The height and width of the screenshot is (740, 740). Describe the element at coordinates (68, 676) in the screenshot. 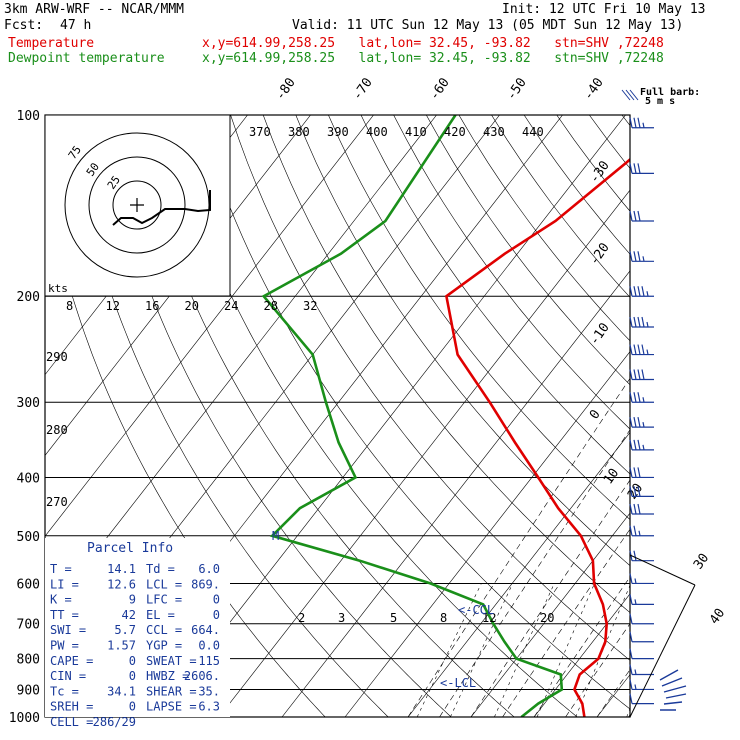

I see `parcel-key: CIN =` at that location.